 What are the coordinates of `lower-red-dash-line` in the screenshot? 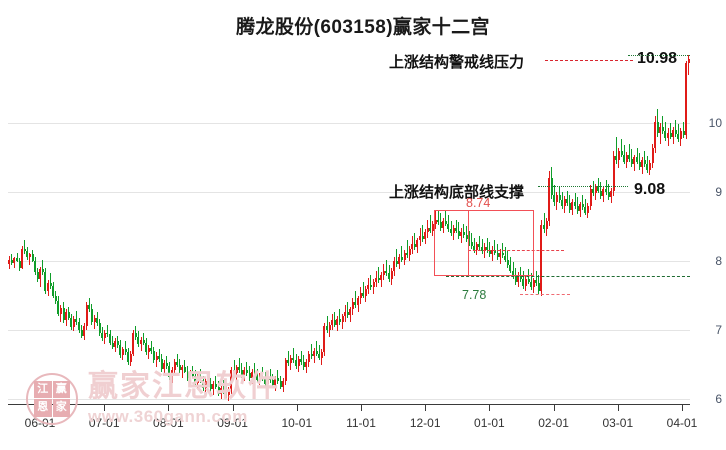 It's located at (545, 295).